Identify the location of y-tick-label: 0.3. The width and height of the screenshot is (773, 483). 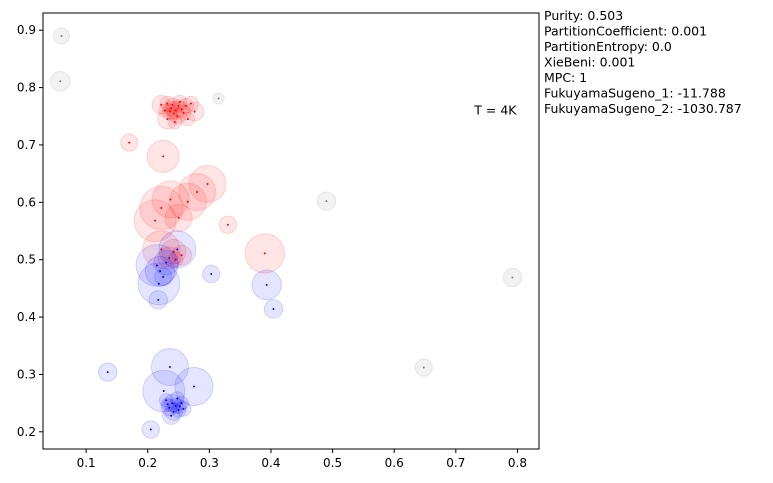
(26, 374).